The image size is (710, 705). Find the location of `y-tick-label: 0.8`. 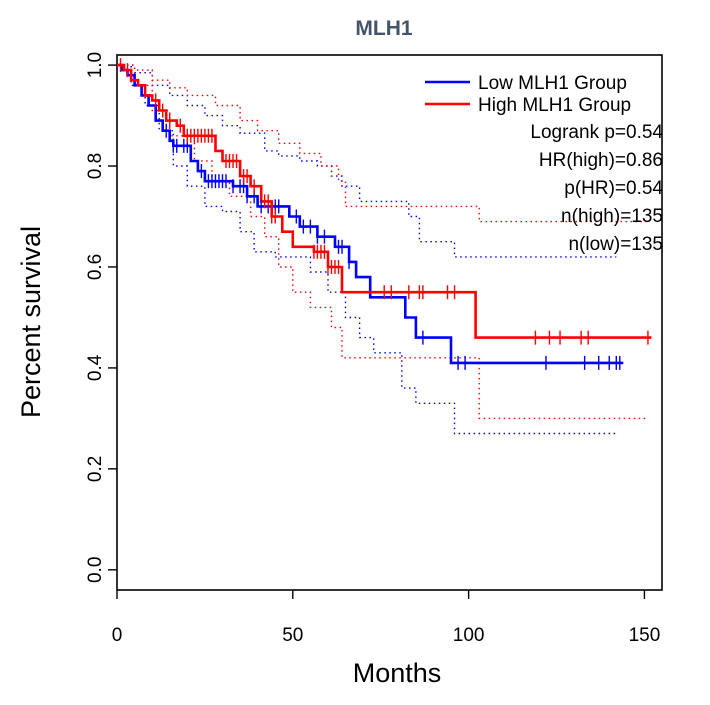

y-tick-label: 0.8 is located at coordinates (95, 166).